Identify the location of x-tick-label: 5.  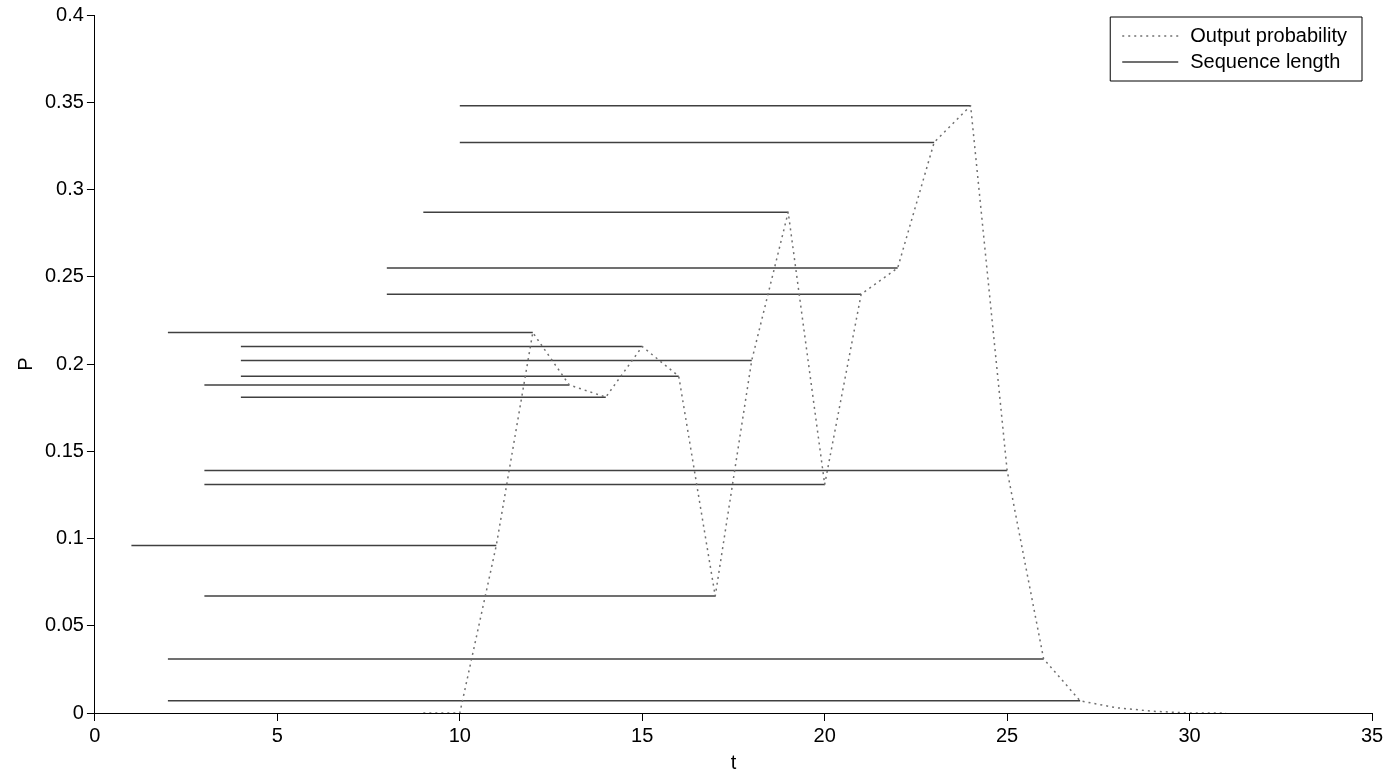
(277, 734).